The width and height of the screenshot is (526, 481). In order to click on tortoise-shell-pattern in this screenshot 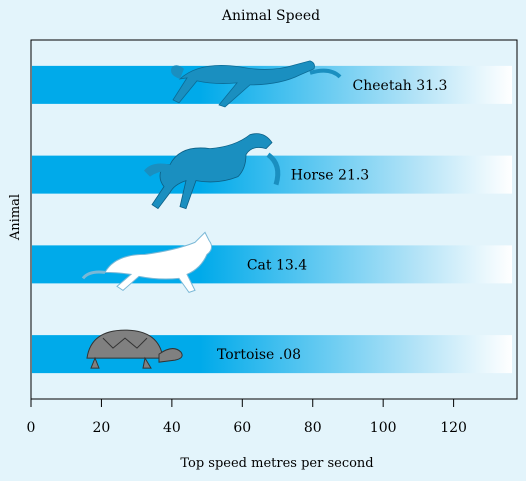, I will do `click(125, 343)`.